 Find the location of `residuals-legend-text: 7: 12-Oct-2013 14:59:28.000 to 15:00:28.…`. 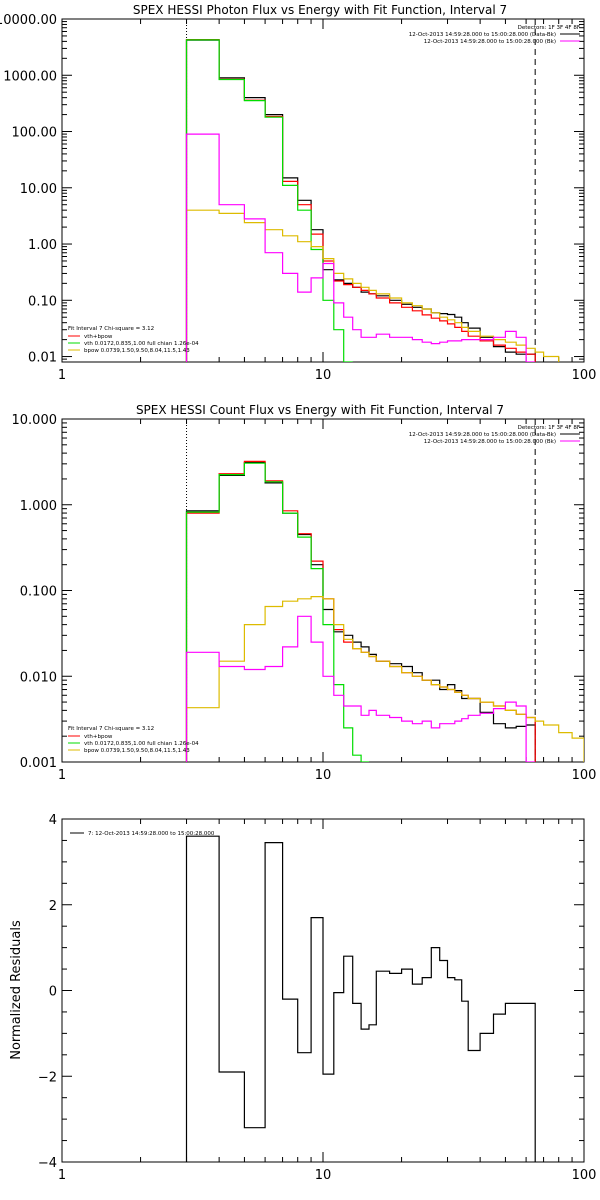

residuals-legend-text: 7: 12-Oct-2013 14:59:28.000 to 15:00:28.… is located at coordinates (151, 834).